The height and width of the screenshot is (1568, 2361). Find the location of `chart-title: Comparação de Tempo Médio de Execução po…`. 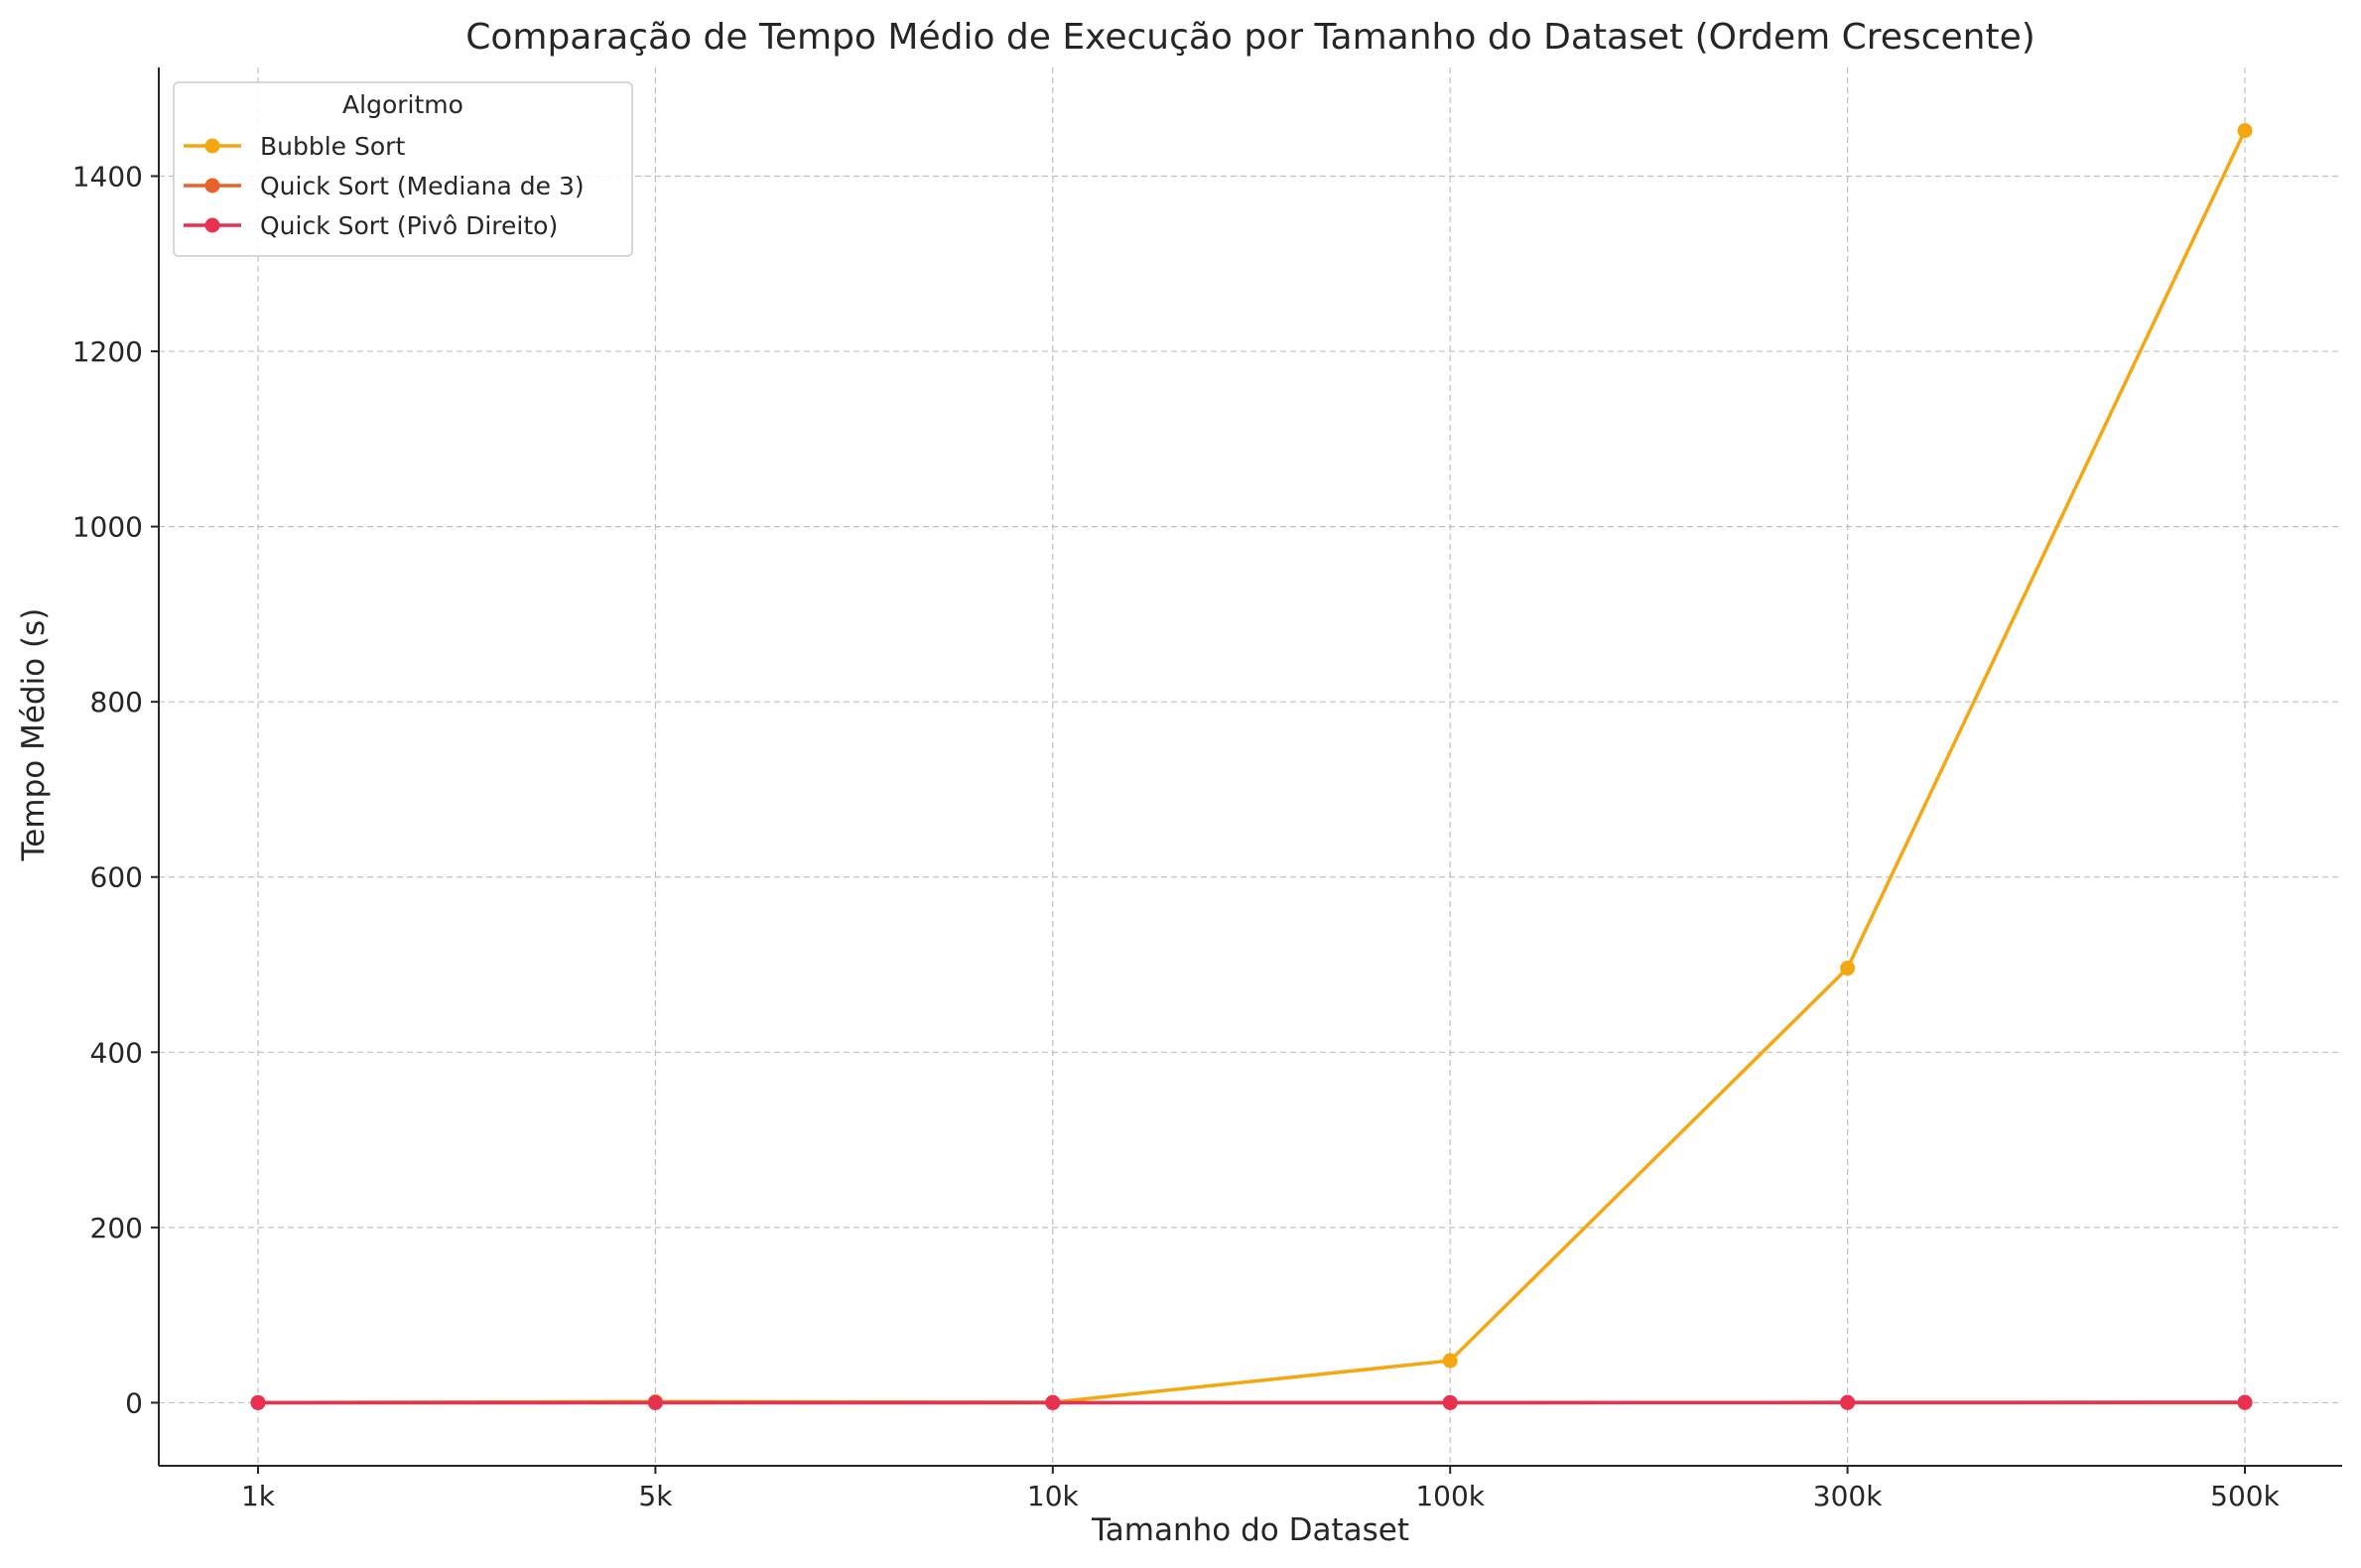

chart-title: Comparação de Tempo Médio de Execução po… is located at coordinates (1250, 37).